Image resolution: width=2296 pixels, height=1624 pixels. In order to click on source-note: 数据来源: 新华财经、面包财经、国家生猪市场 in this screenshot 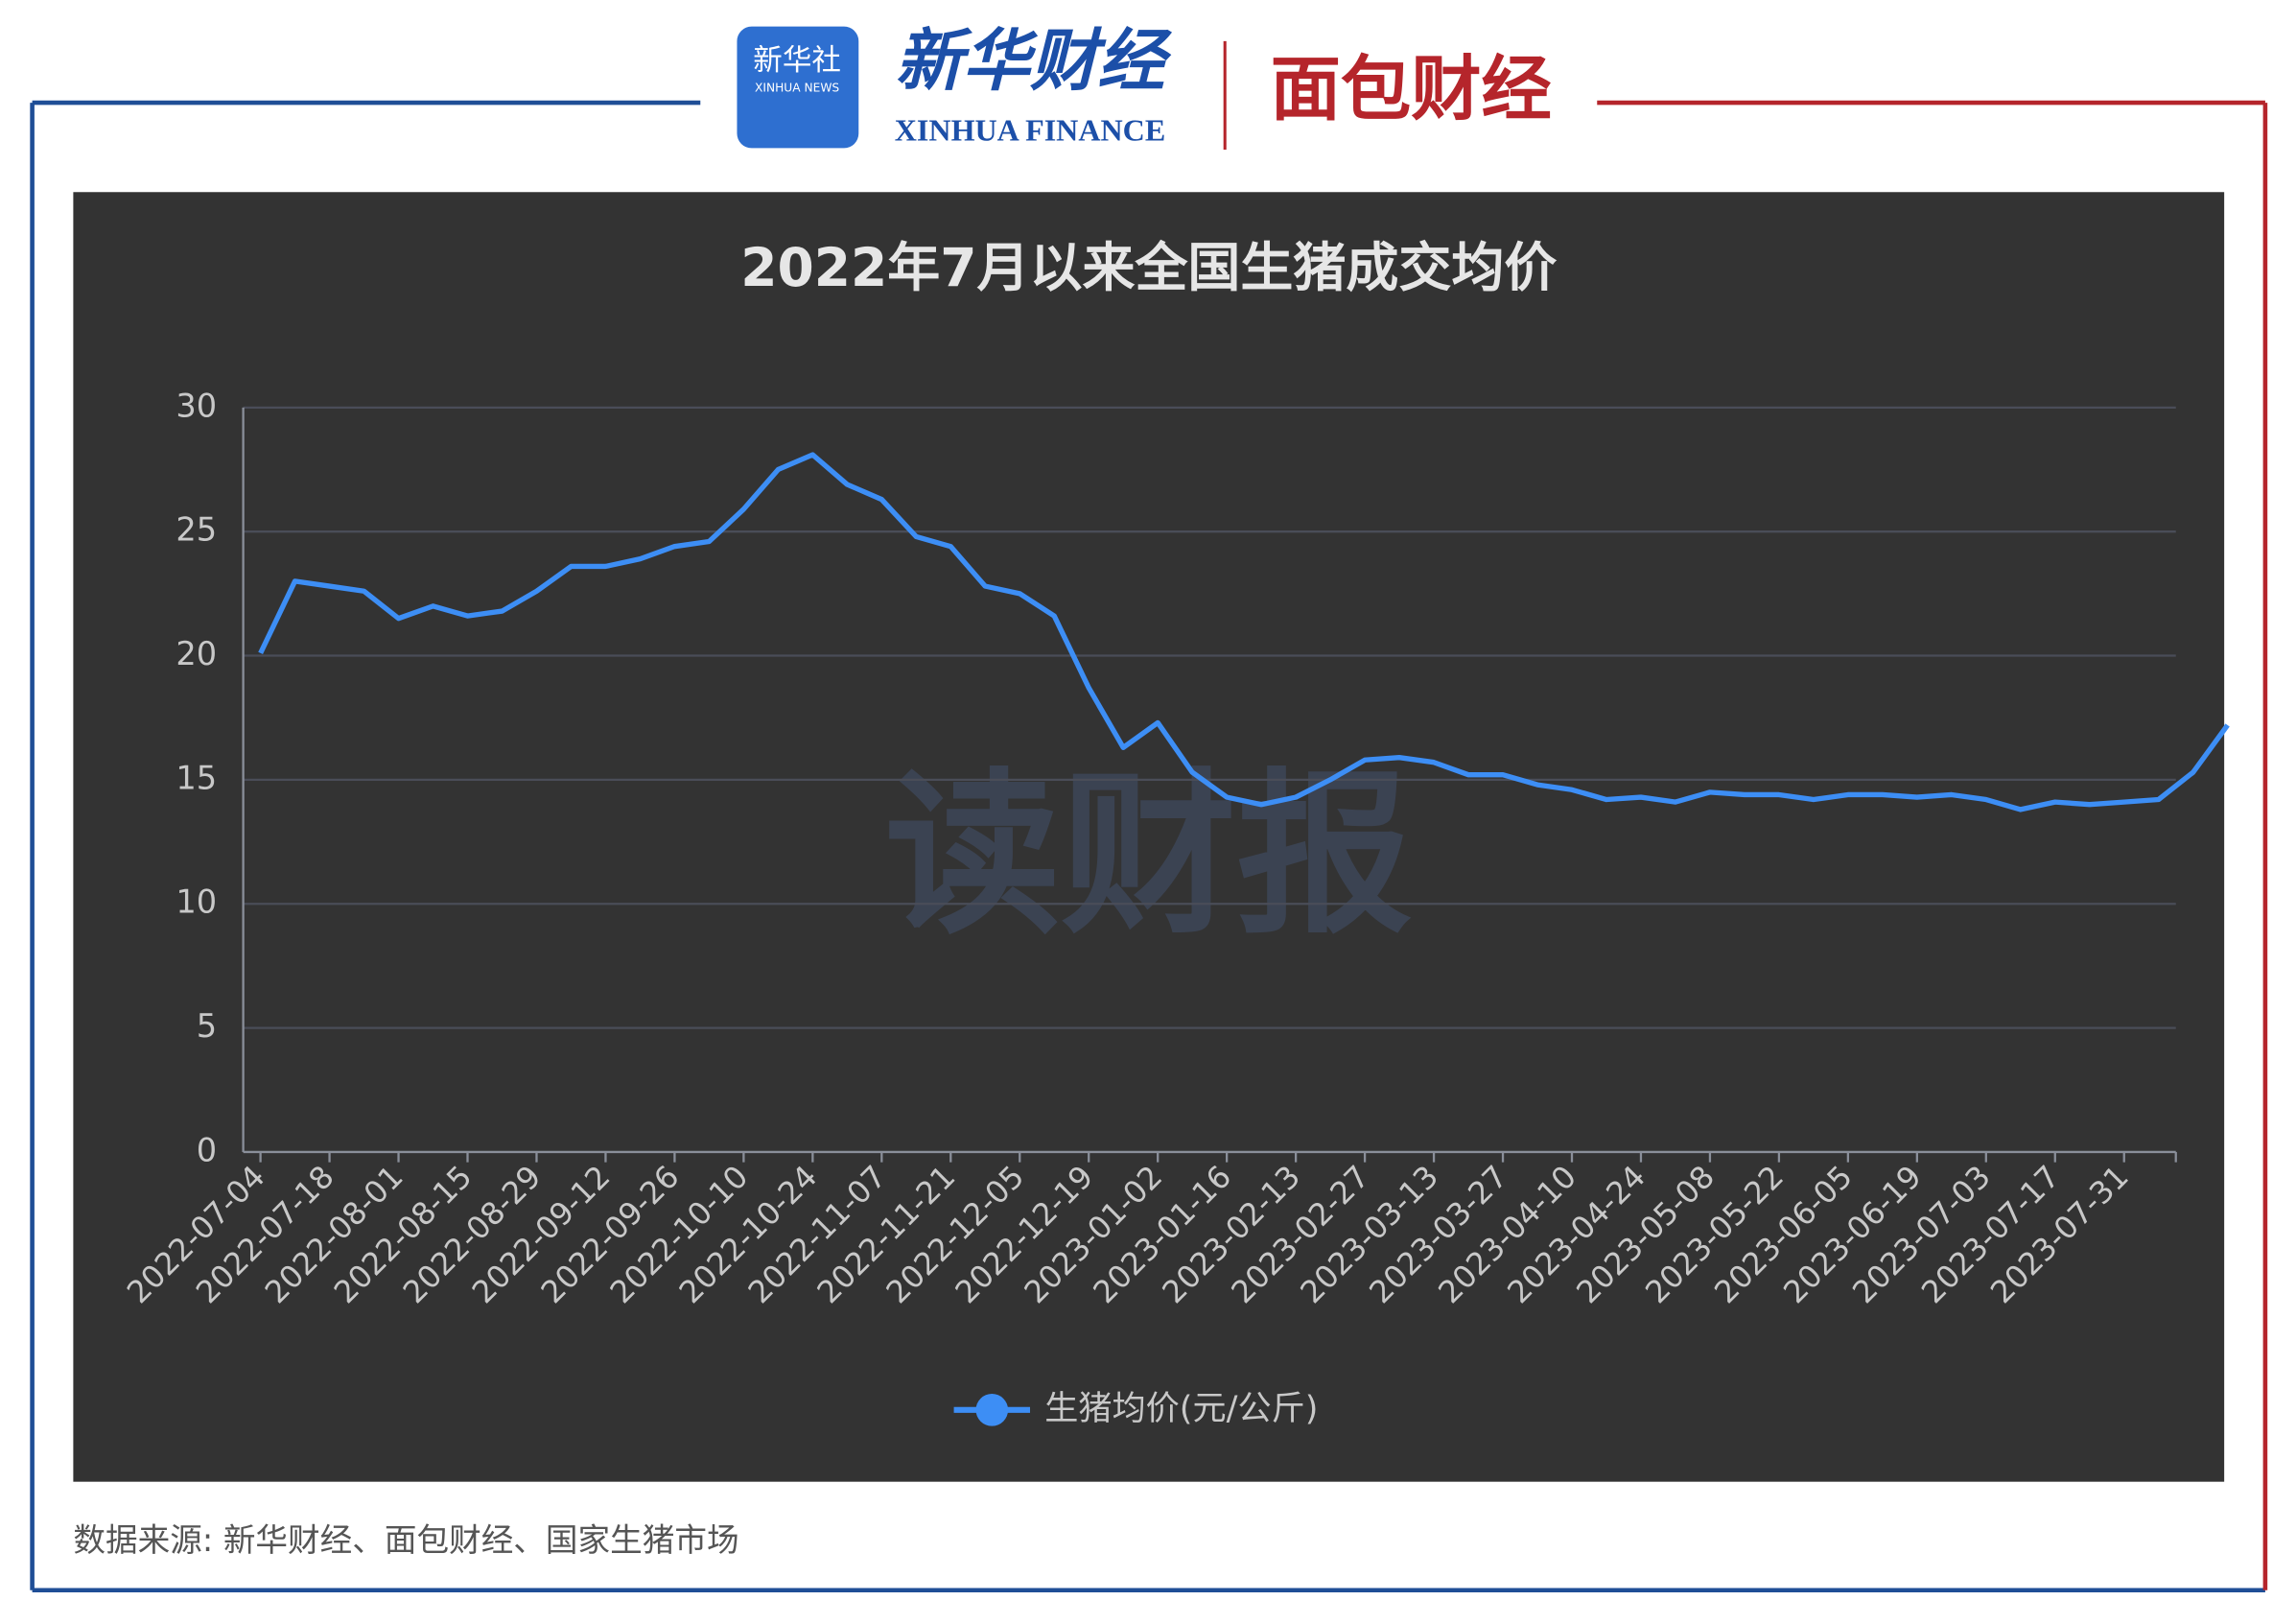, I will do `click(405, 1540)`.